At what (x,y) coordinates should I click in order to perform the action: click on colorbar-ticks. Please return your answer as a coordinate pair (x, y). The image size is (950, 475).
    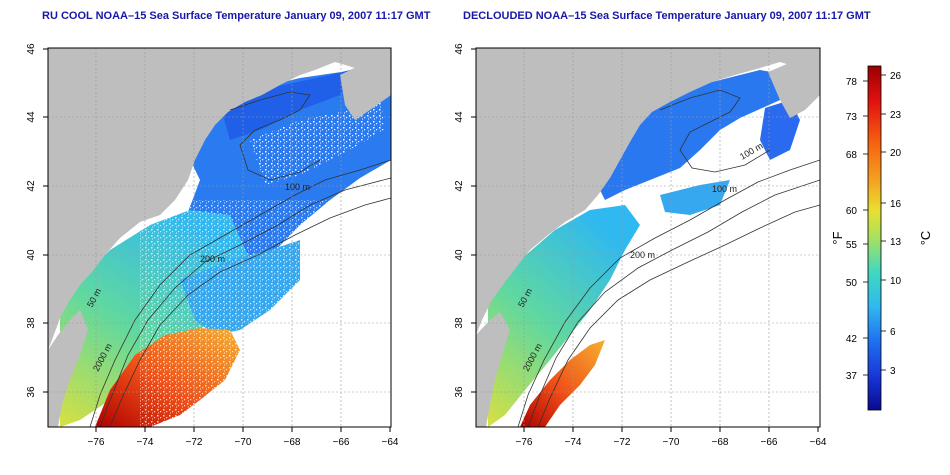
    Looking at the image, I should click on (874, 225).